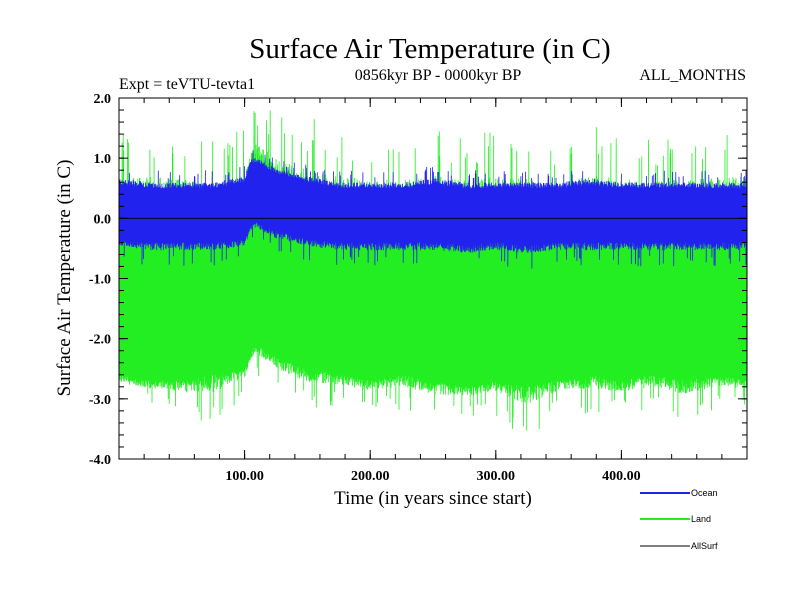 The width and height of the screenshot is (800, 600). Describe the element at coordinates (100, 400) in the screenshot. I see `y-tick-label: -3.0` at that location.